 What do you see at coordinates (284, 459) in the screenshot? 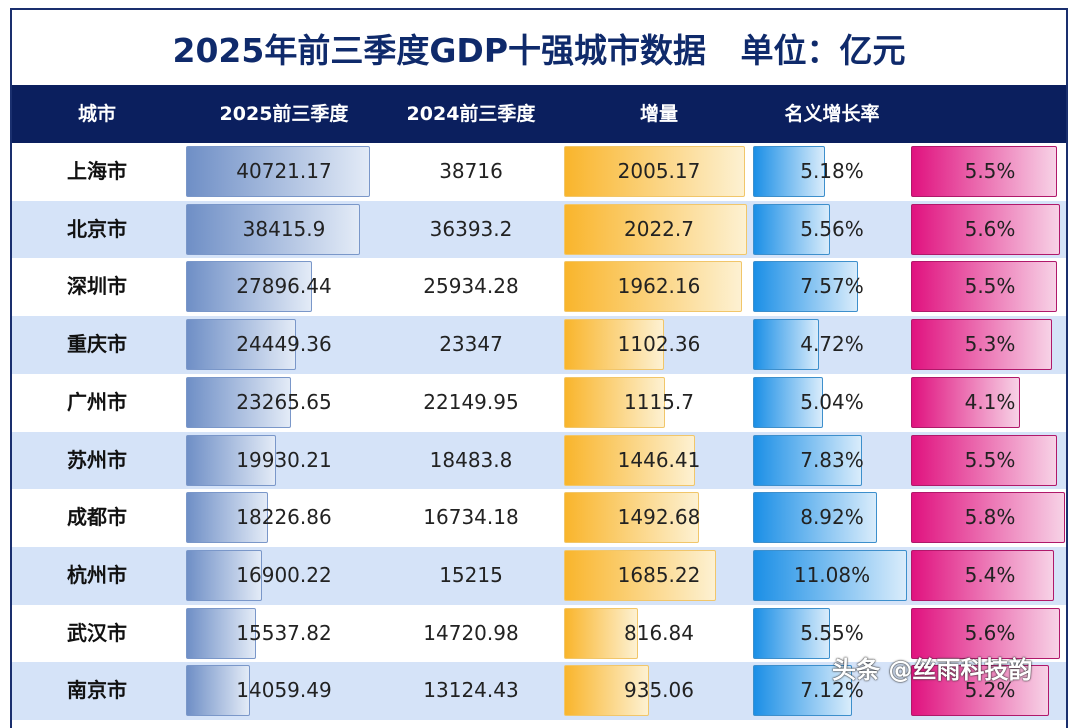
I see `cell-value: 19930.21` at bounding box center [284, 459].